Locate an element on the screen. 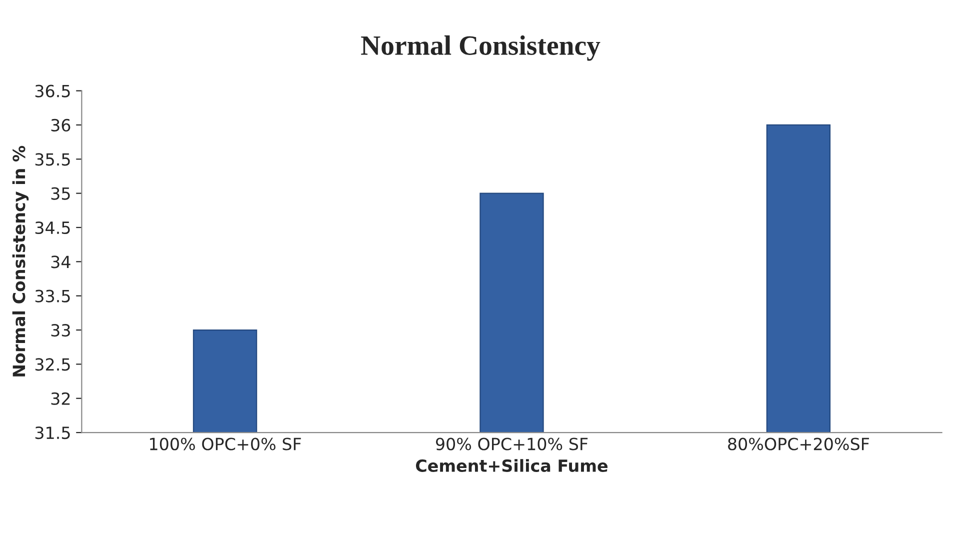 This screenshot has height=534, width=961. x-axis-title: Cement+Silica Fume is located at coordinates (512, 465).